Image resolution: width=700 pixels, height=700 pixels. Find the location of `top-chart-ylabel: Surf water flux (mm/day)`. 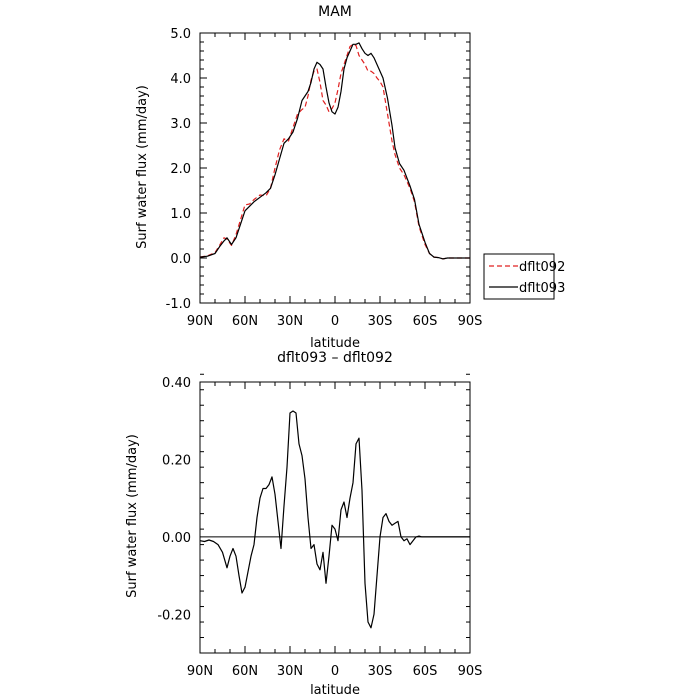

top-chart-ylabel: Surf water flux (mm/day) is located at coordinates (142, 167).